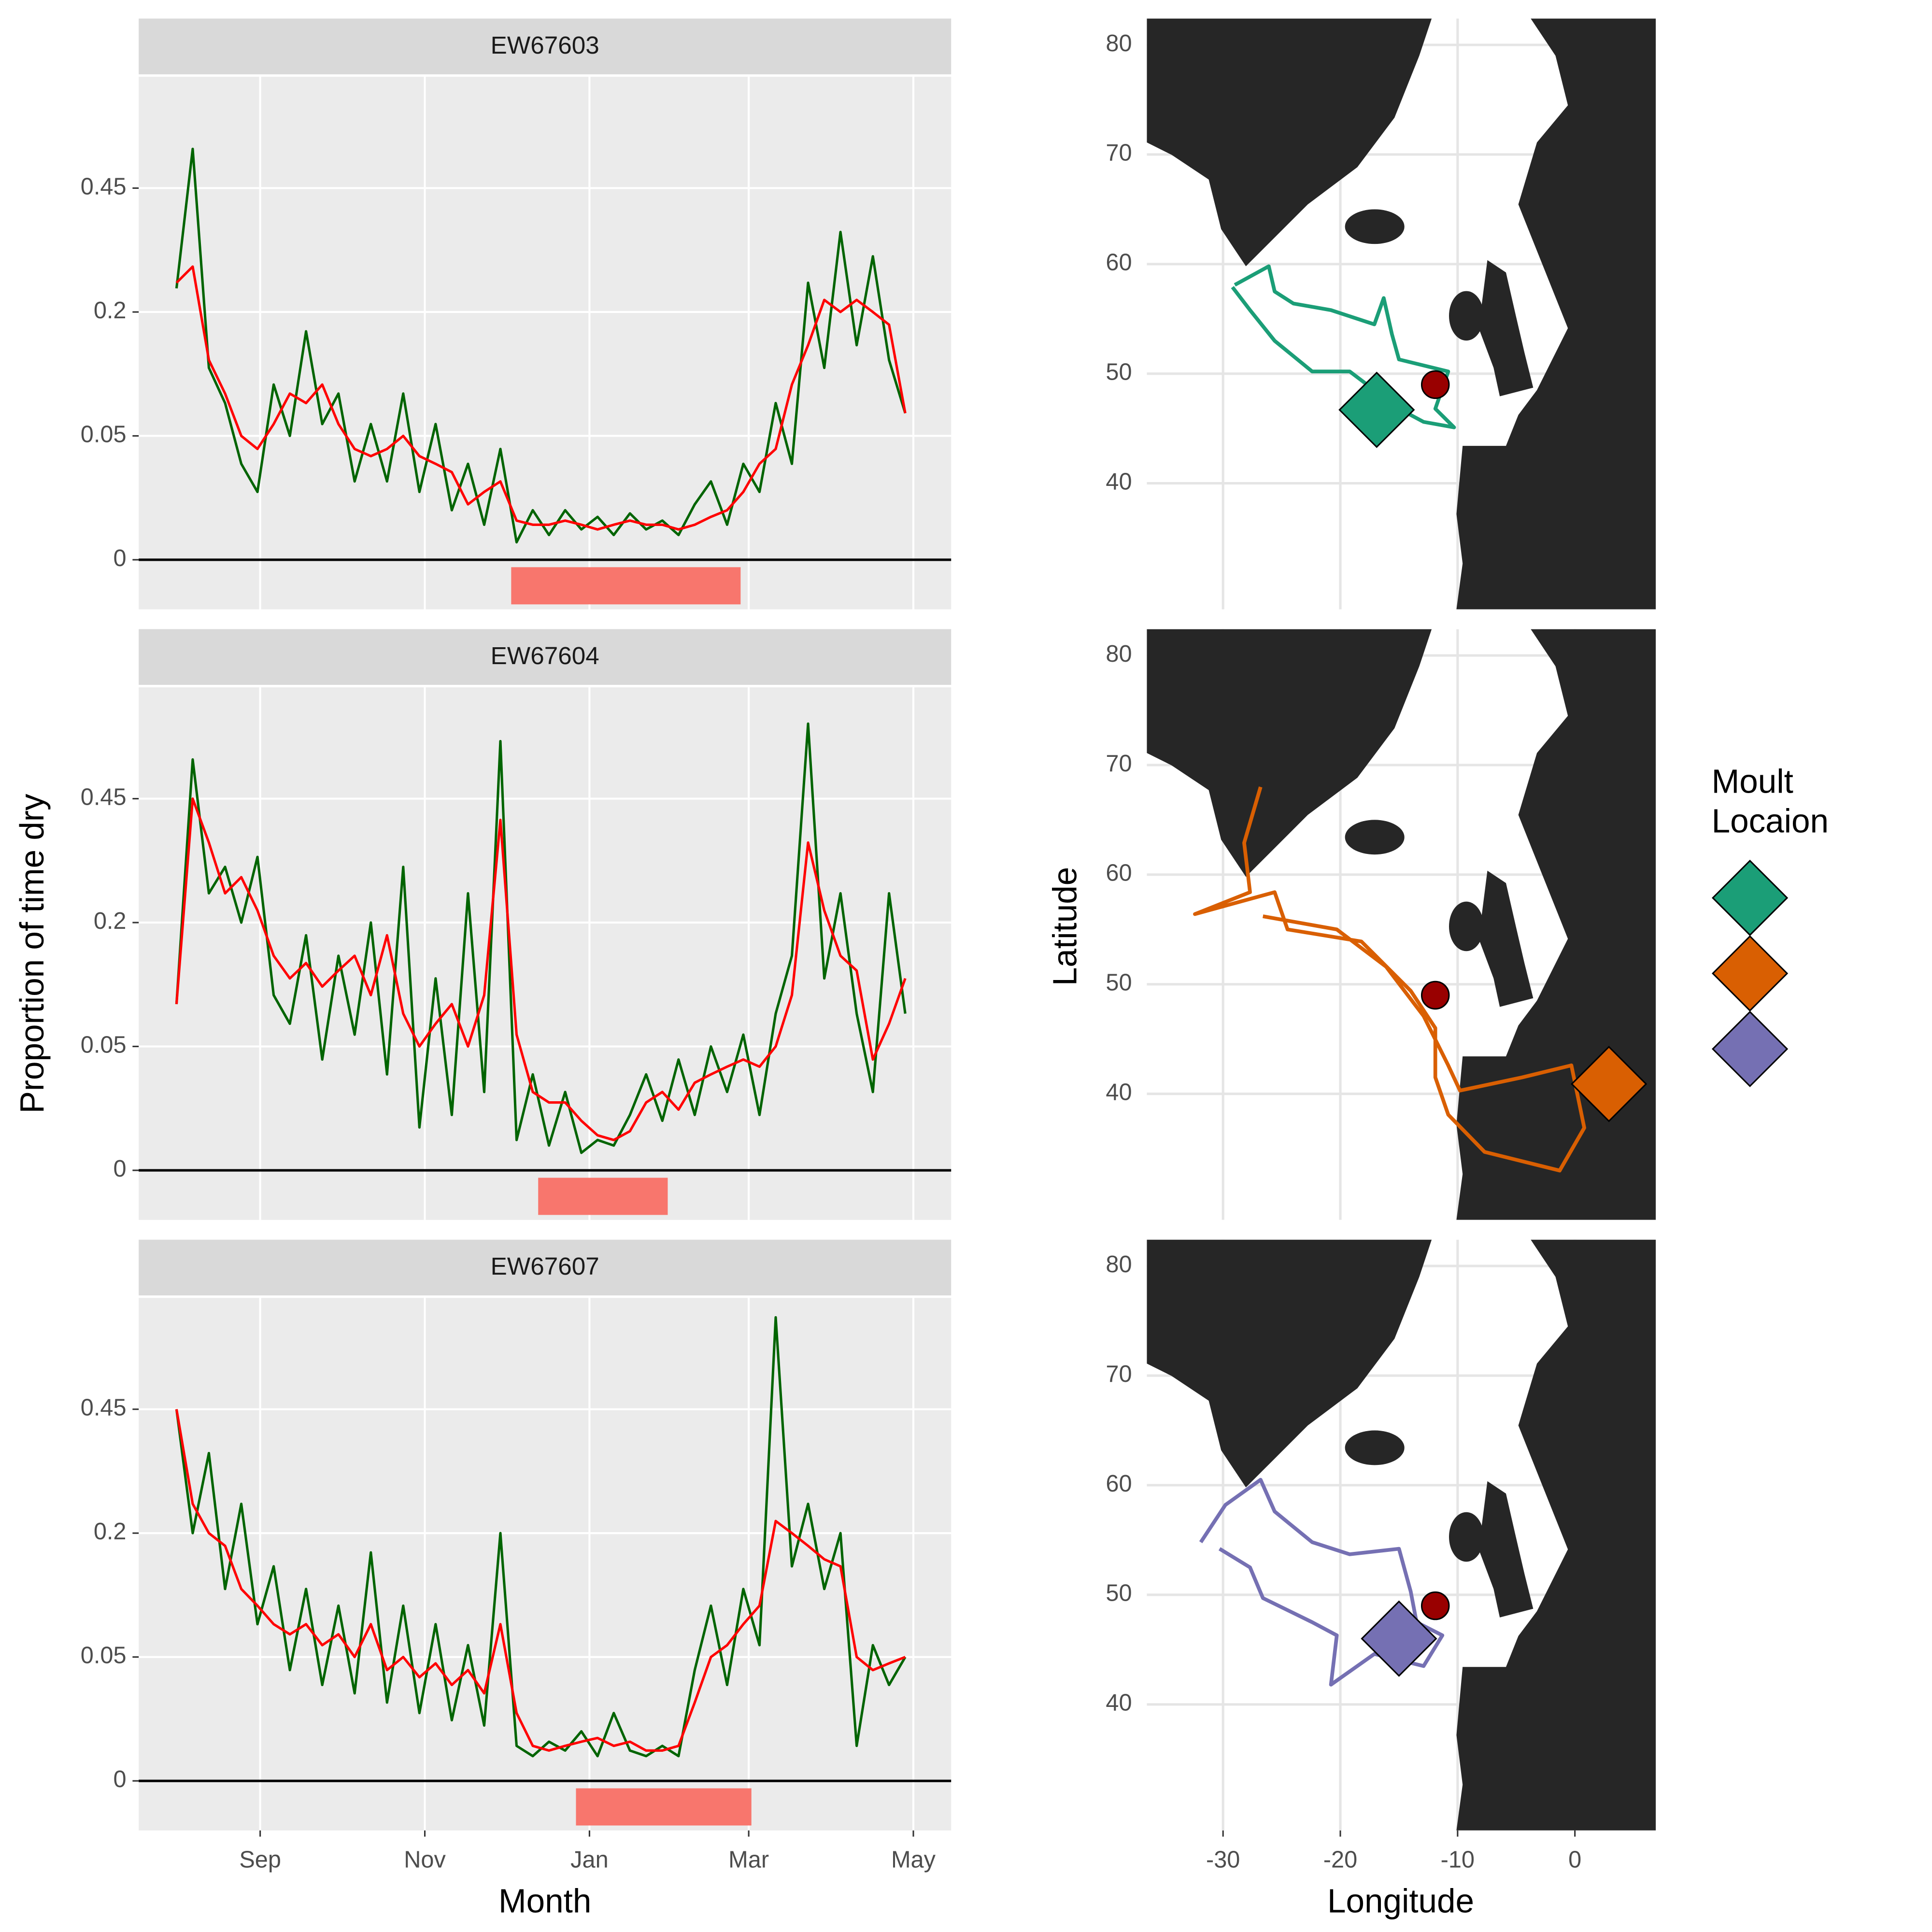 The height and width of the screenshot is (1932, 1932). I want to click on x-tick-label: -30, so click(1223, 1860).